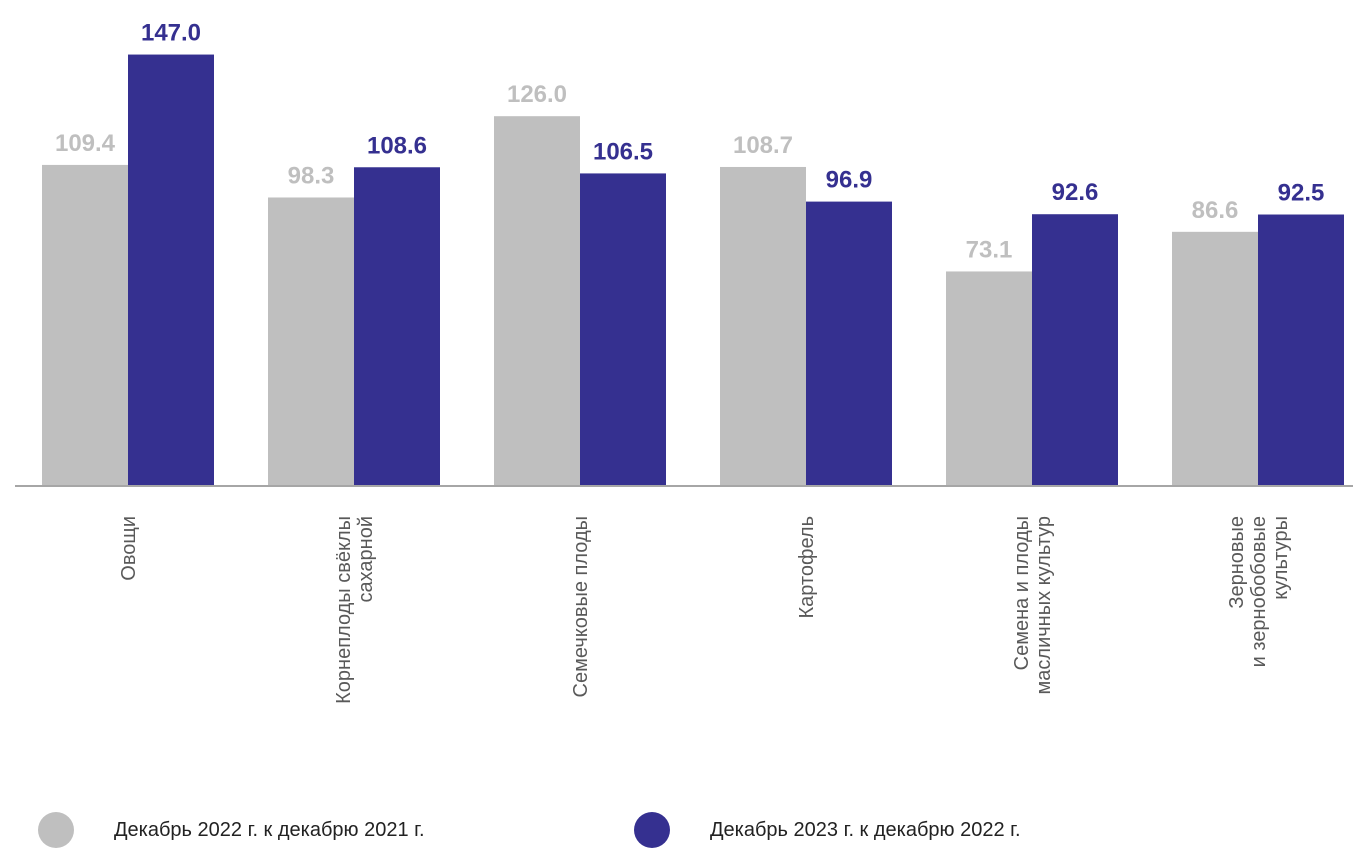  What do you see at coordinates (366, 559) in the screenshot?
I see `category-label-2-line-2: сахарной` at bounding box center [366, 559].